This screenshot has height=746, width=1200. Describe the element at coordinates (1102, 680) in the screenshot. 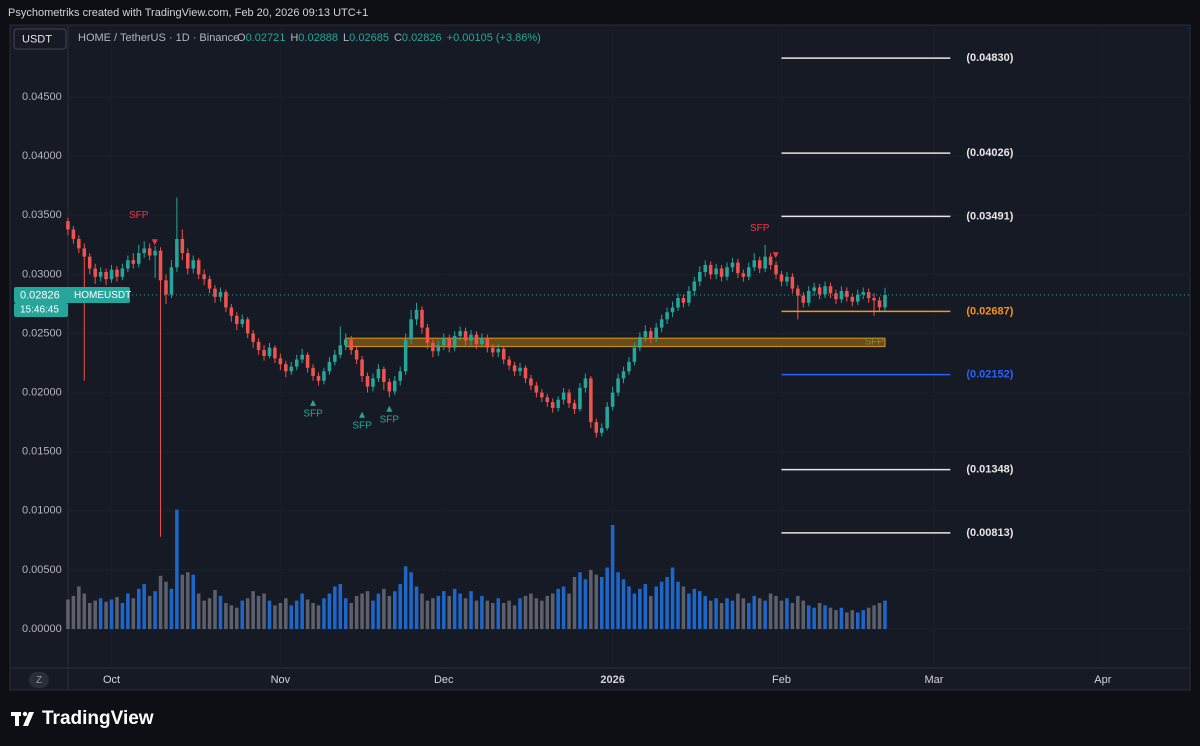

I see `x-tick-label: Apr` at that location.